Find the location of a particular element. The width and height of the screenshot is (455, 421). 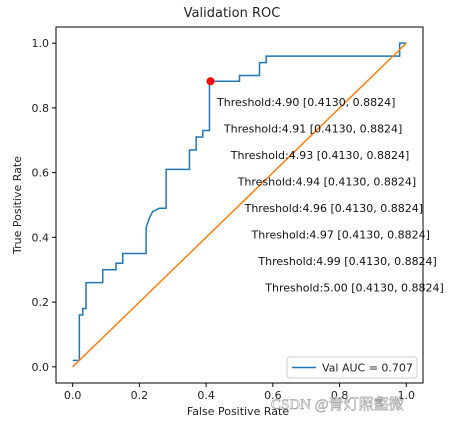

x-tick-label: 0.4 is located at coordinates (206, 395).